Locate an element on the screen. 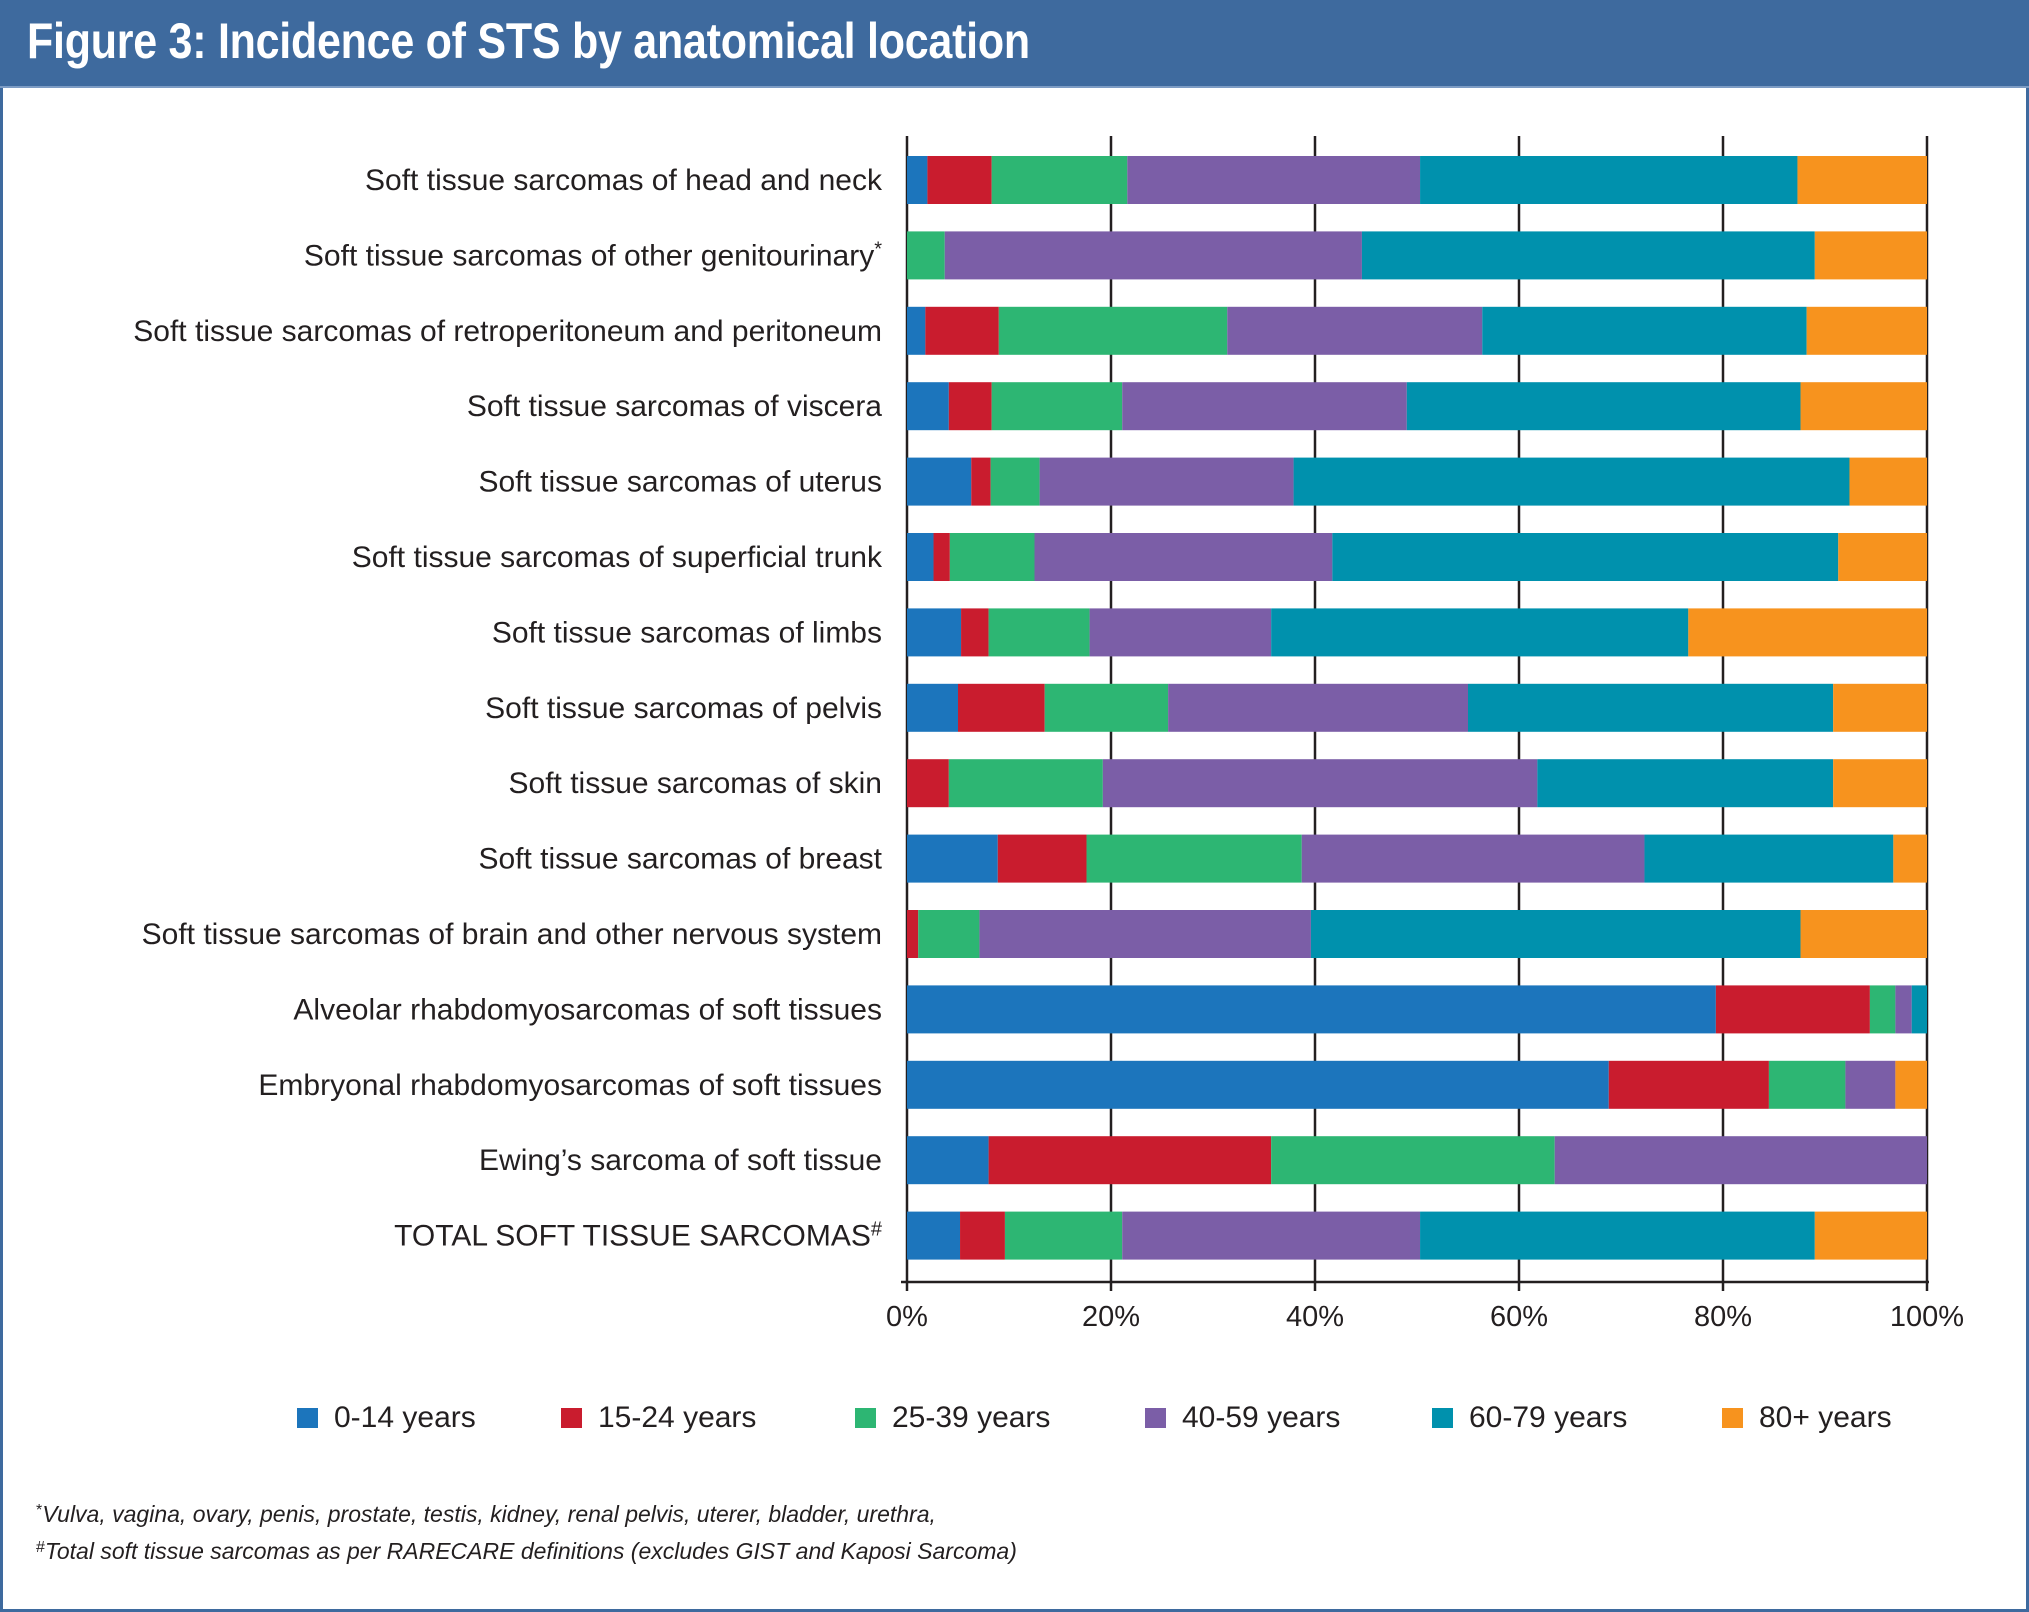  legend-label: 0-14 years is located at coordinates (405, 1417).